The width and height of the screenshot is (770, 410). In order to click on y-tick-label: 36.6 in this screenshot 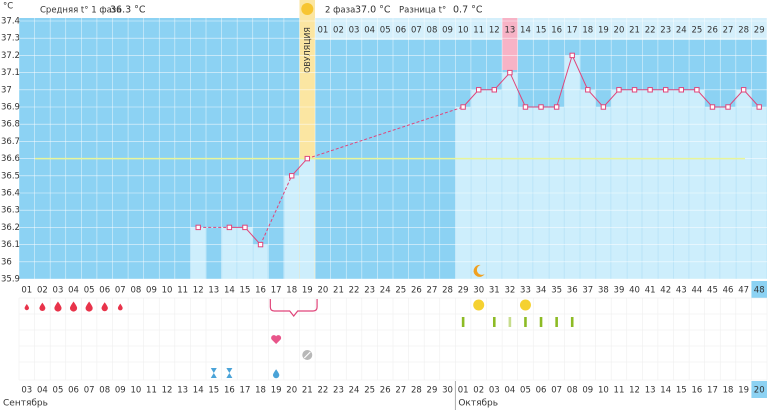, I will do `click(10, 159)`.